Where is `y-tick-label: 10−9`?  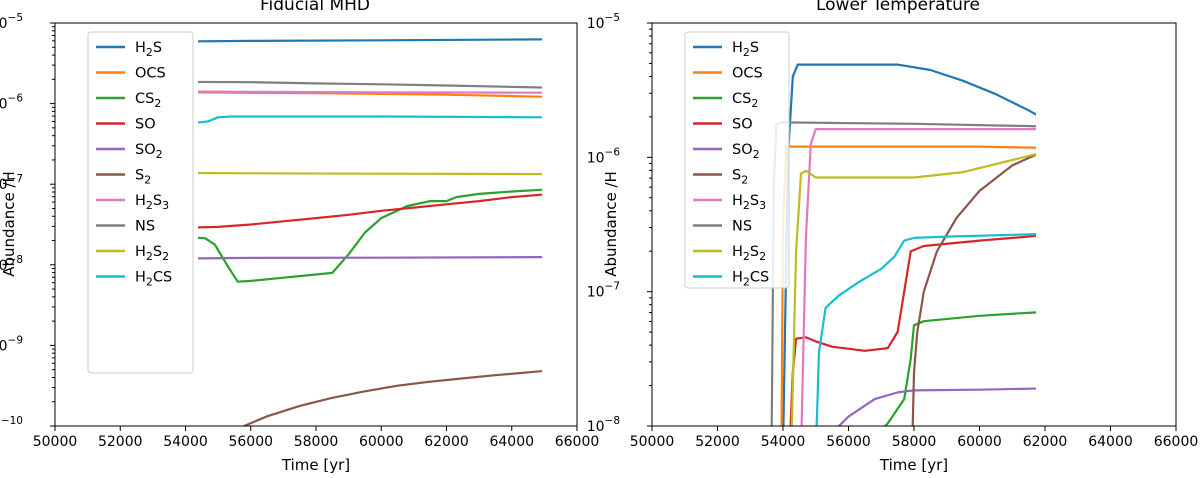
y-tick-label: 10−9 is located at coordinates (11, 344).